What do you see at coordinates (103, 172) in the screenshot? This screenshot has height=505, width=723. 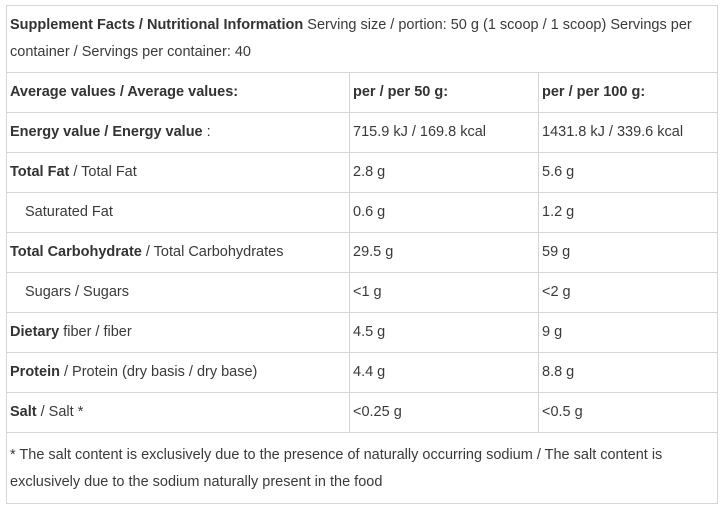 I see `row-label-rest: / Total Fat` at bounding box center [103, 172].